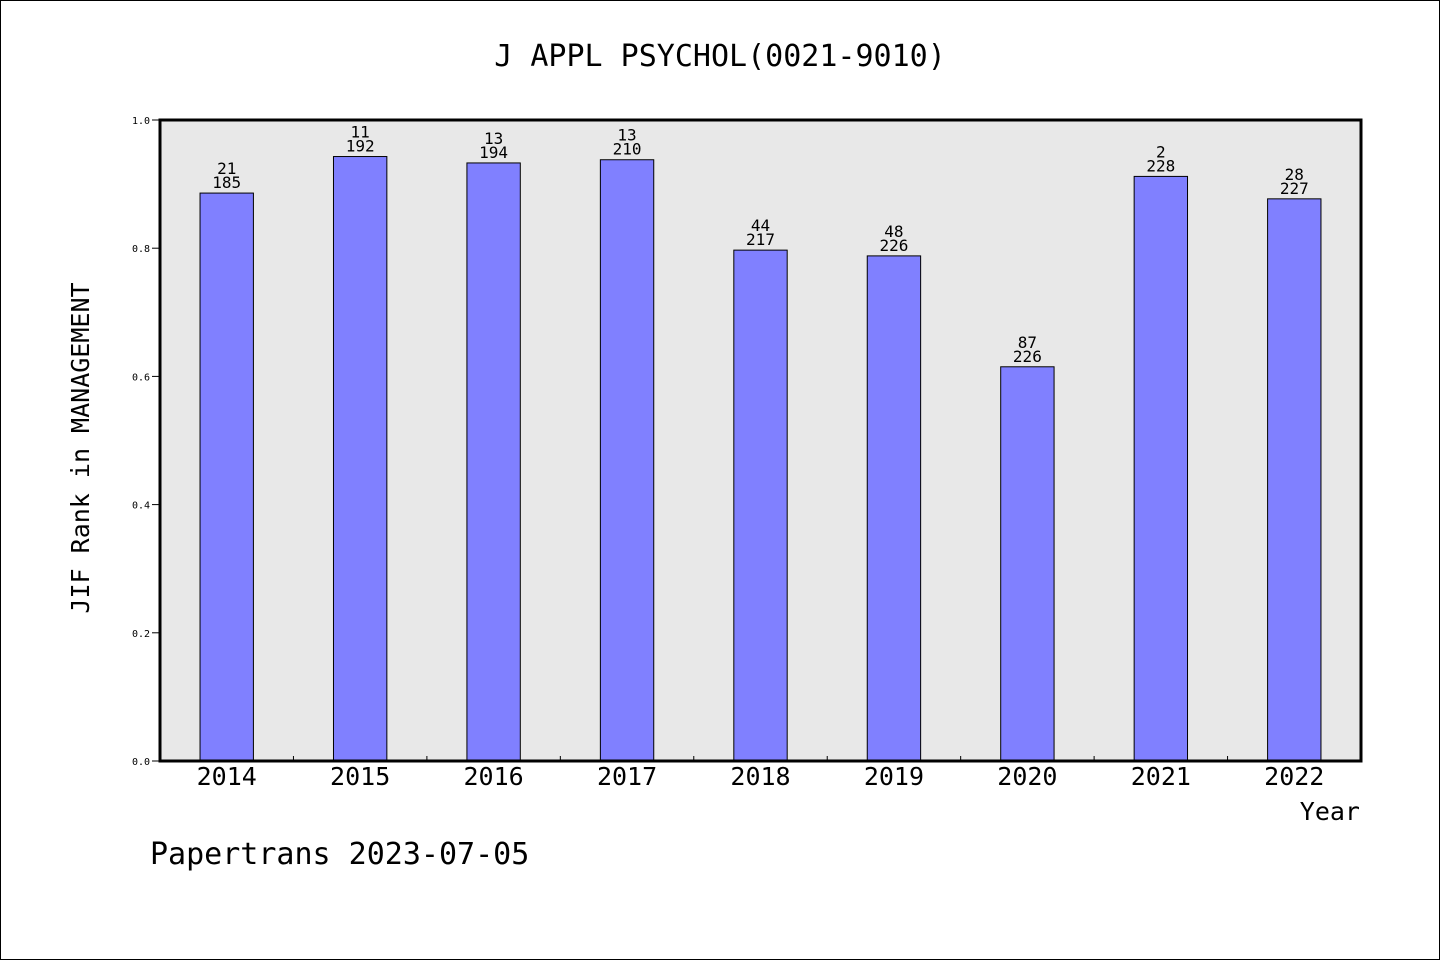  What do you see at coordinates (141, 634) in the screenshot?
I see `y-tick-label: 0.2` at bounding box center [141, 634].